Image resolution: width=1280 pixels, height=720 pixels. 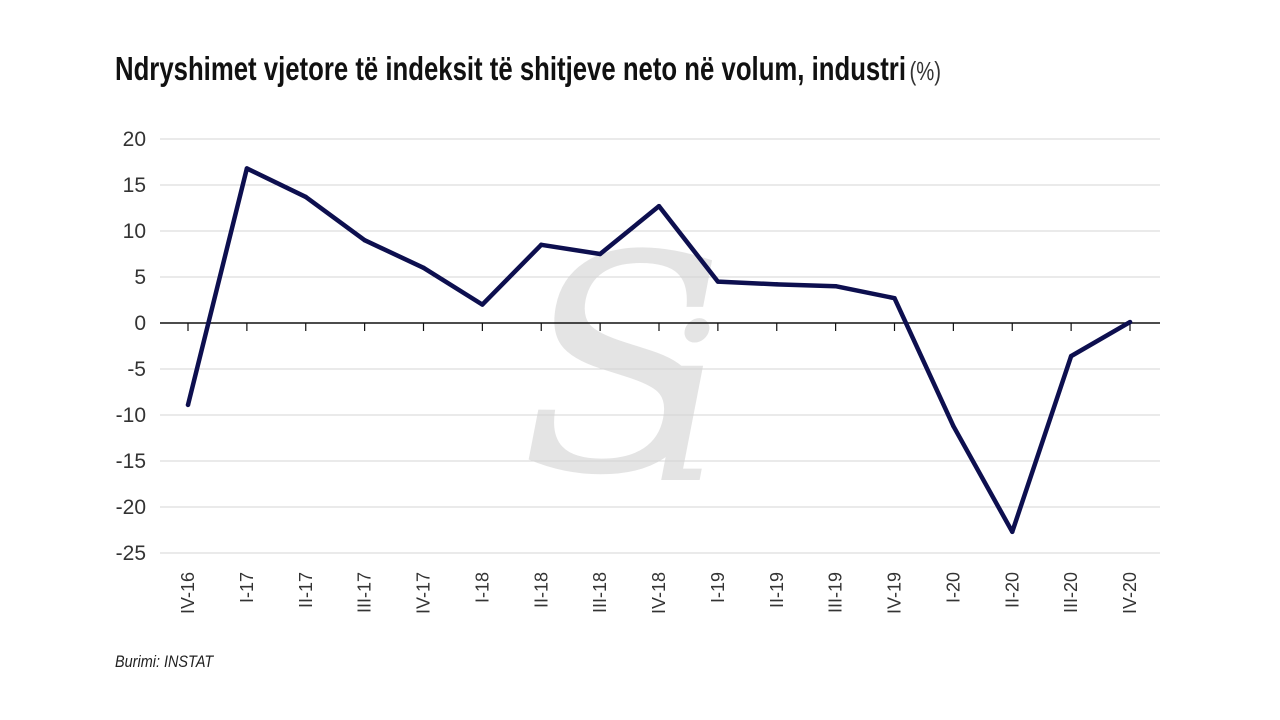 I want to click on x-tick-label: II-19, so click(x=777, y=590).